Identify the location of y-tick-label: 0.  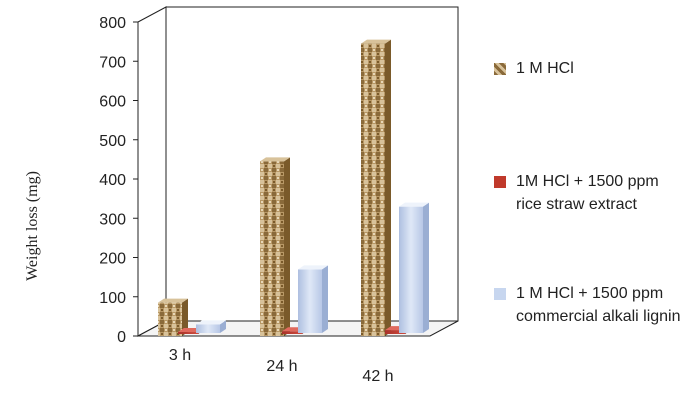
(121, 337).